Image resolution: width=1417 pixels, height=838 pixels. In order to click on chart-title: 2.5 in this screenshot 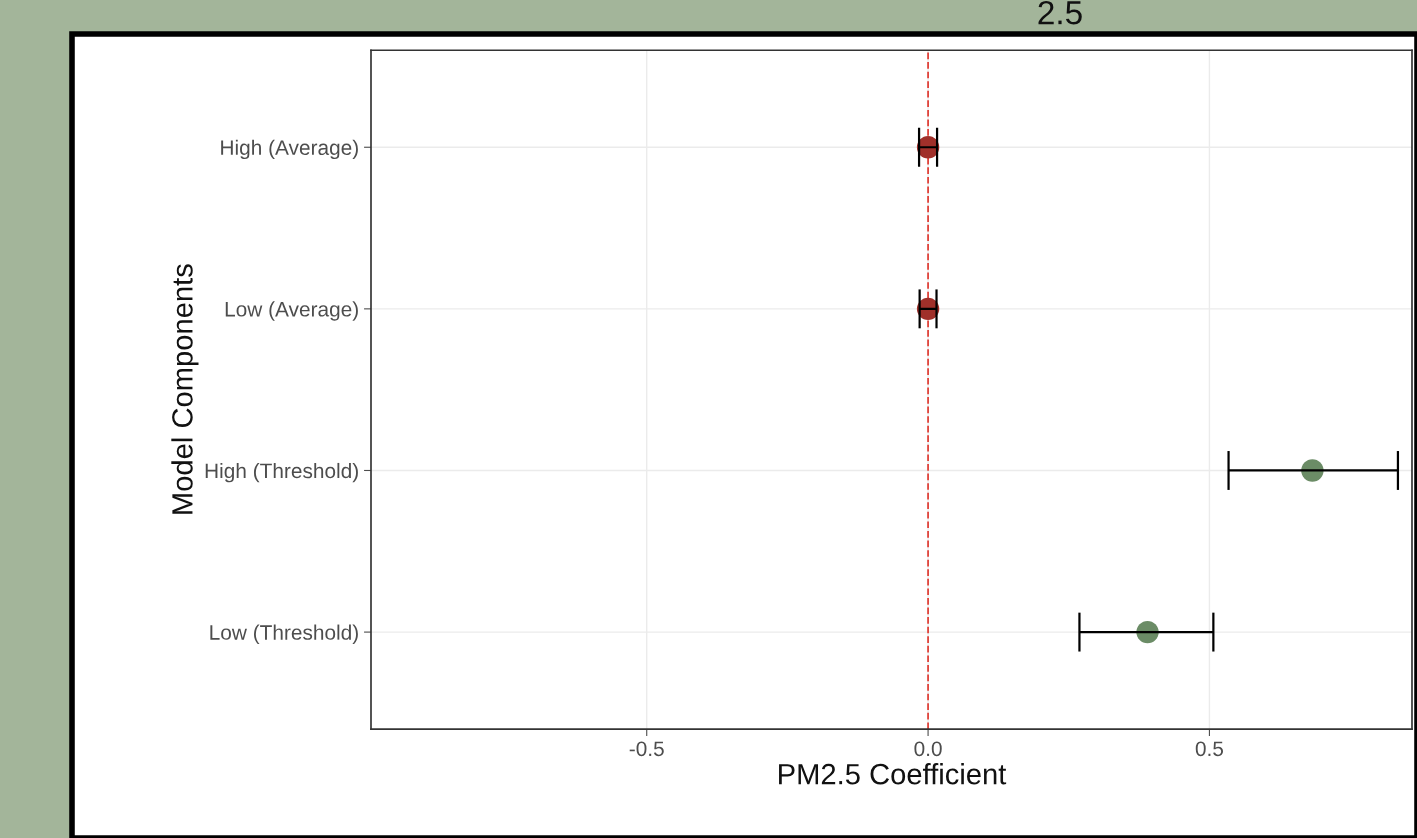, I will do `click(1060, 12)`.